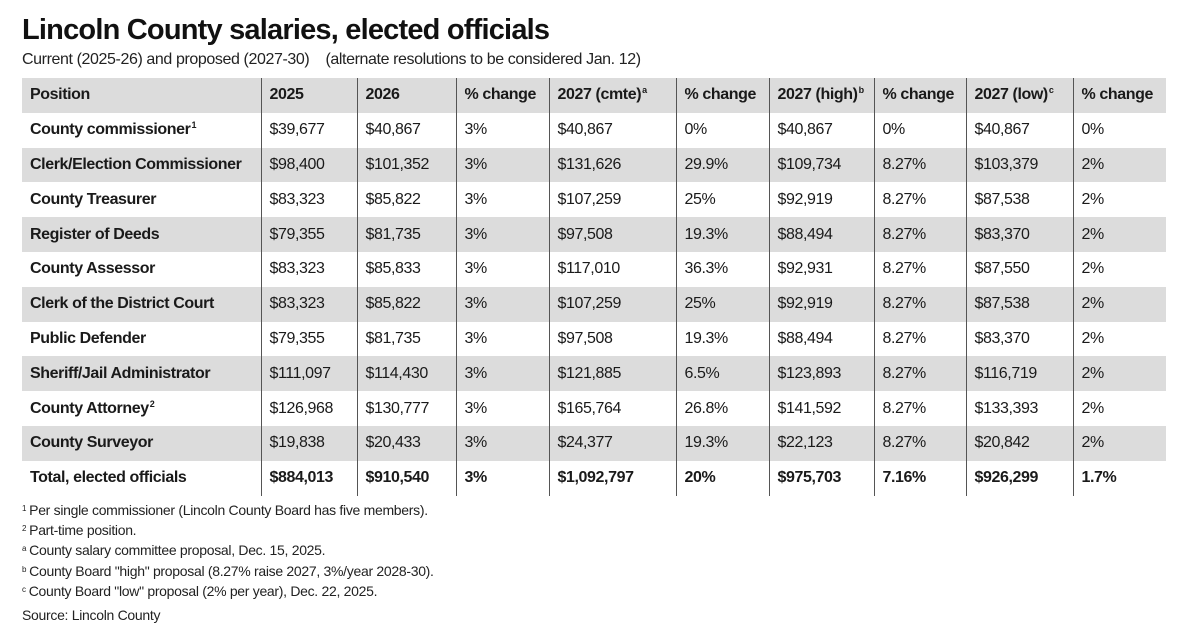 Image resolution: width=1200 pixels, height=642 pixels. I want to click on value-cell: $20,433, so click(406, 443).